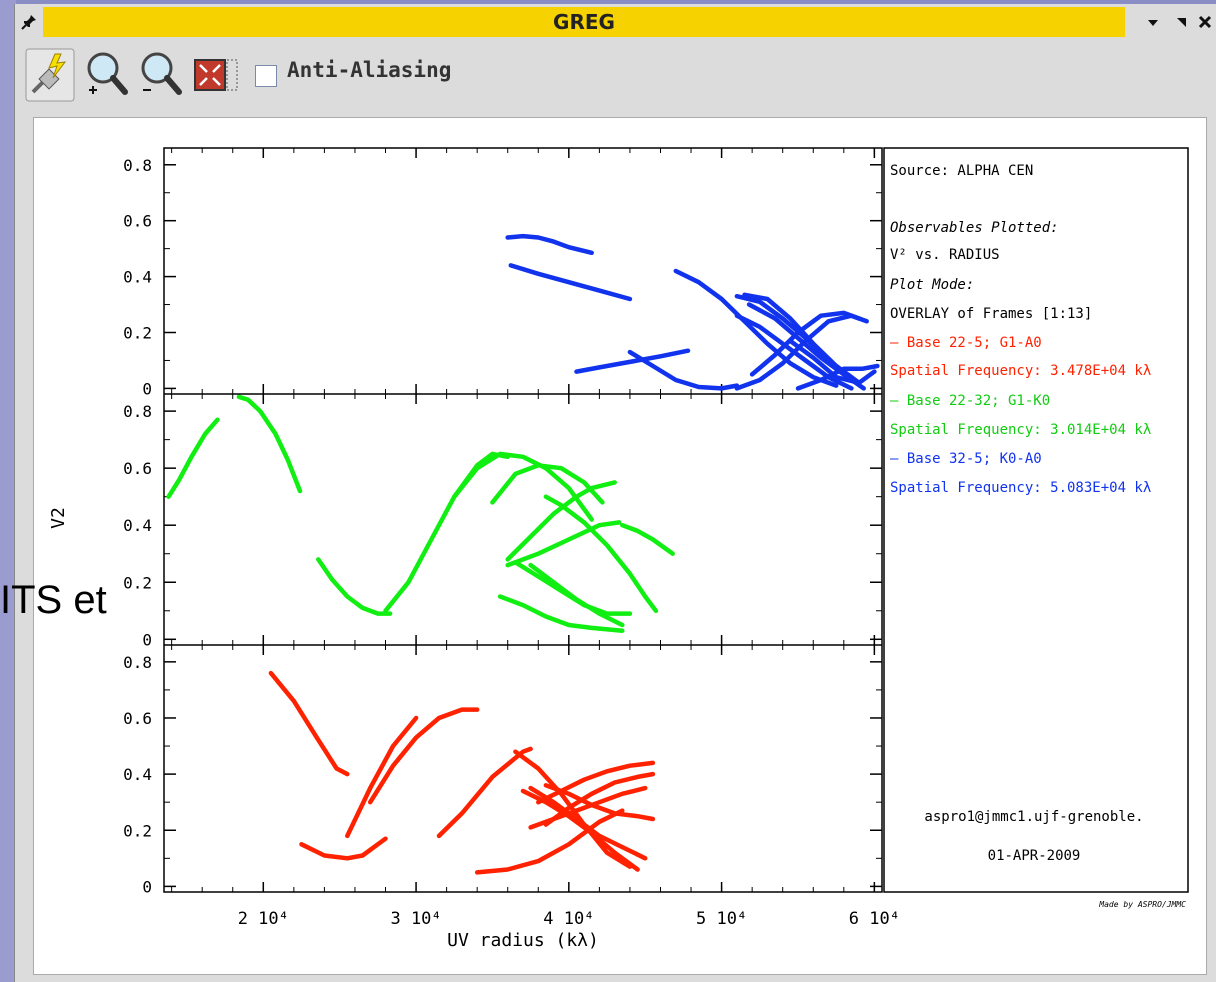 This screenshot has height=982, width=1216. What do you see at coordinates (568, 919) in the screenshot?
I see `x-tick-label: 4 10⁴` at bounding box center [568, 919].